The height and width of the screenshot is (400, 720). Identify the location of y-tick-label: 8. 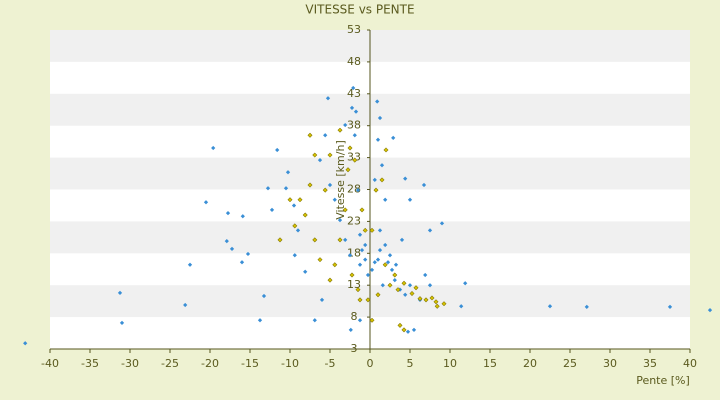
(354, 316).